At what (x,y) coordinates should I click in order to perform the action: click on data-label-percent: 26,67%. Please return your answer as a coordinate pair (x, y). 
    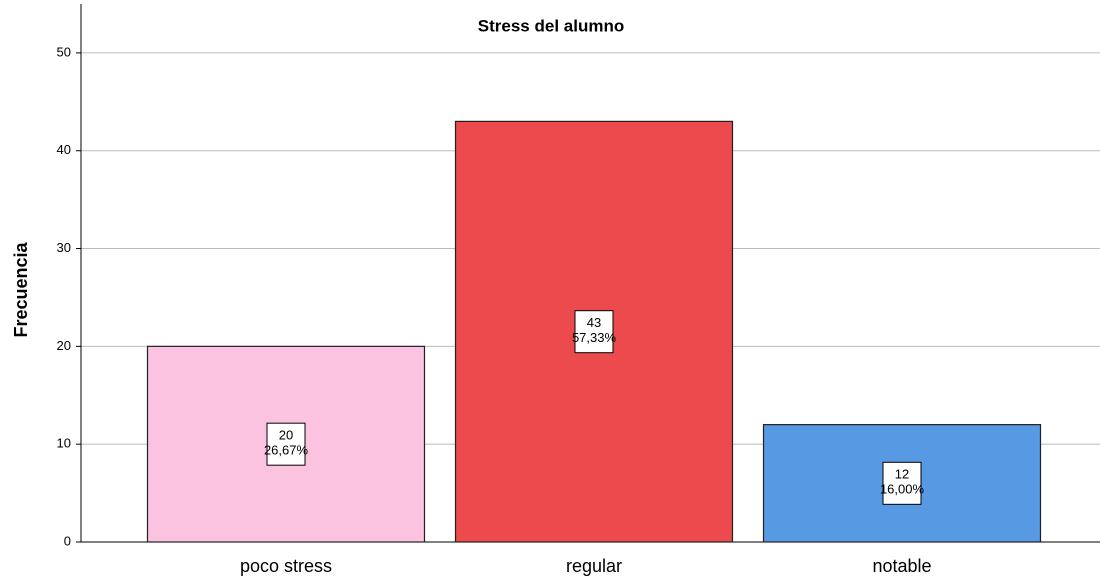
    Looking at the image, I should click on (286, 450).